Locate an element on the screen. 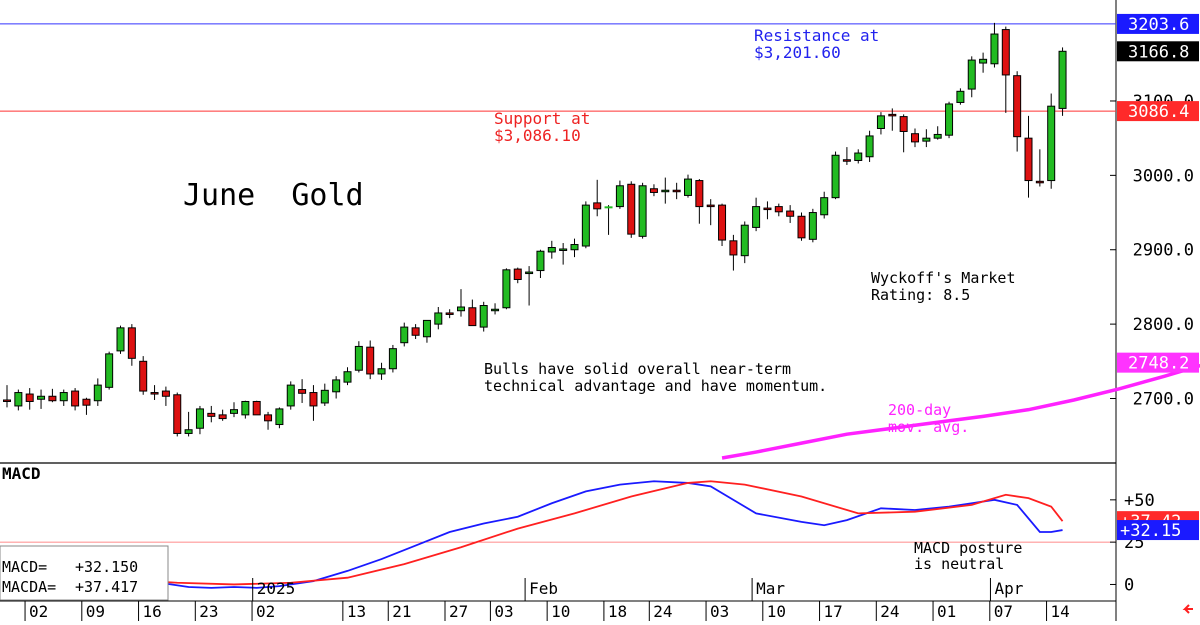 The width and height of the screenshot is (1200, 625). macd-tick-label: +50 is located at coordinates (1139, 501).